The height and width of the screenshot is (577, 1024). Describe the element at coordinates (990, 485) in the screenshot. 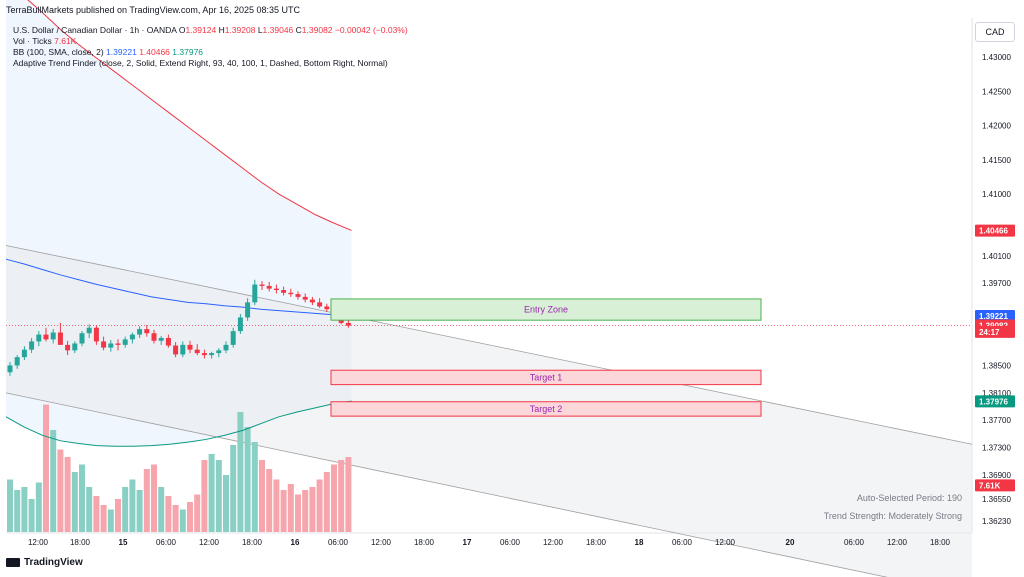

I see `price-tag-text: 7.61K` at that location.